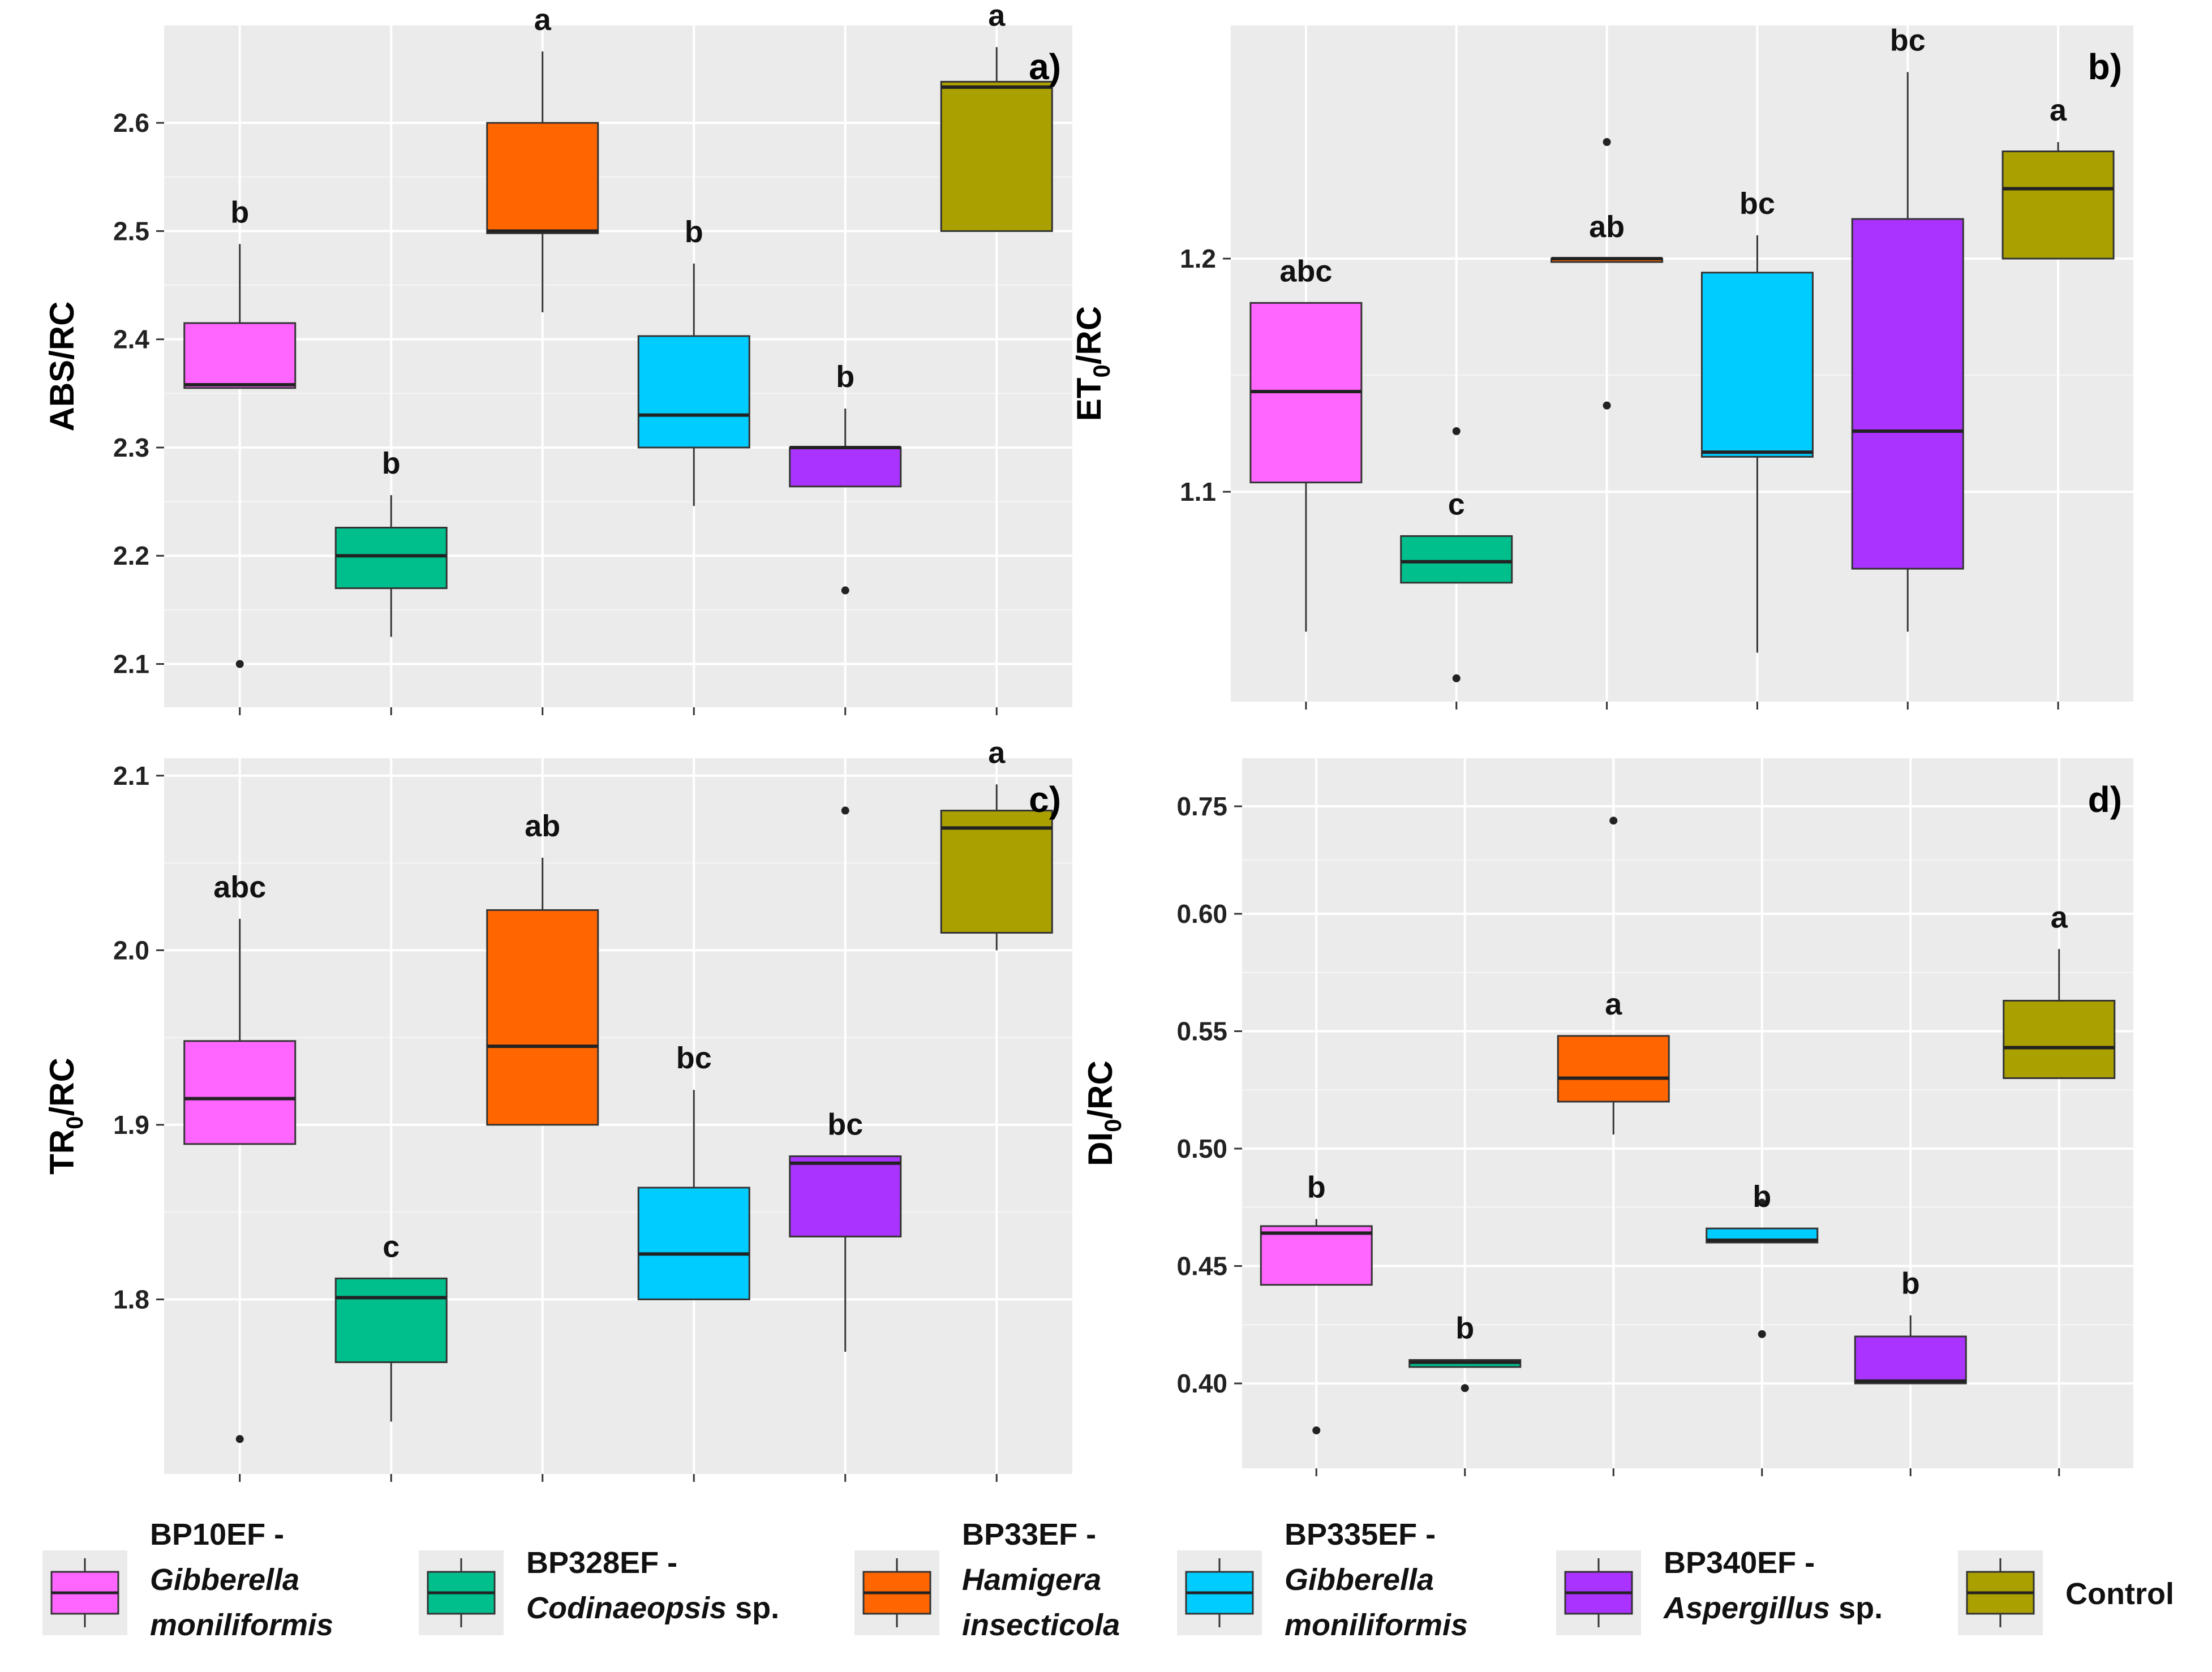 This screenshot has height=1672, width=2212. Describe the element at coordinates (131, 950) in the screenshot. I see `y-tick-label: 2.0` at that location.